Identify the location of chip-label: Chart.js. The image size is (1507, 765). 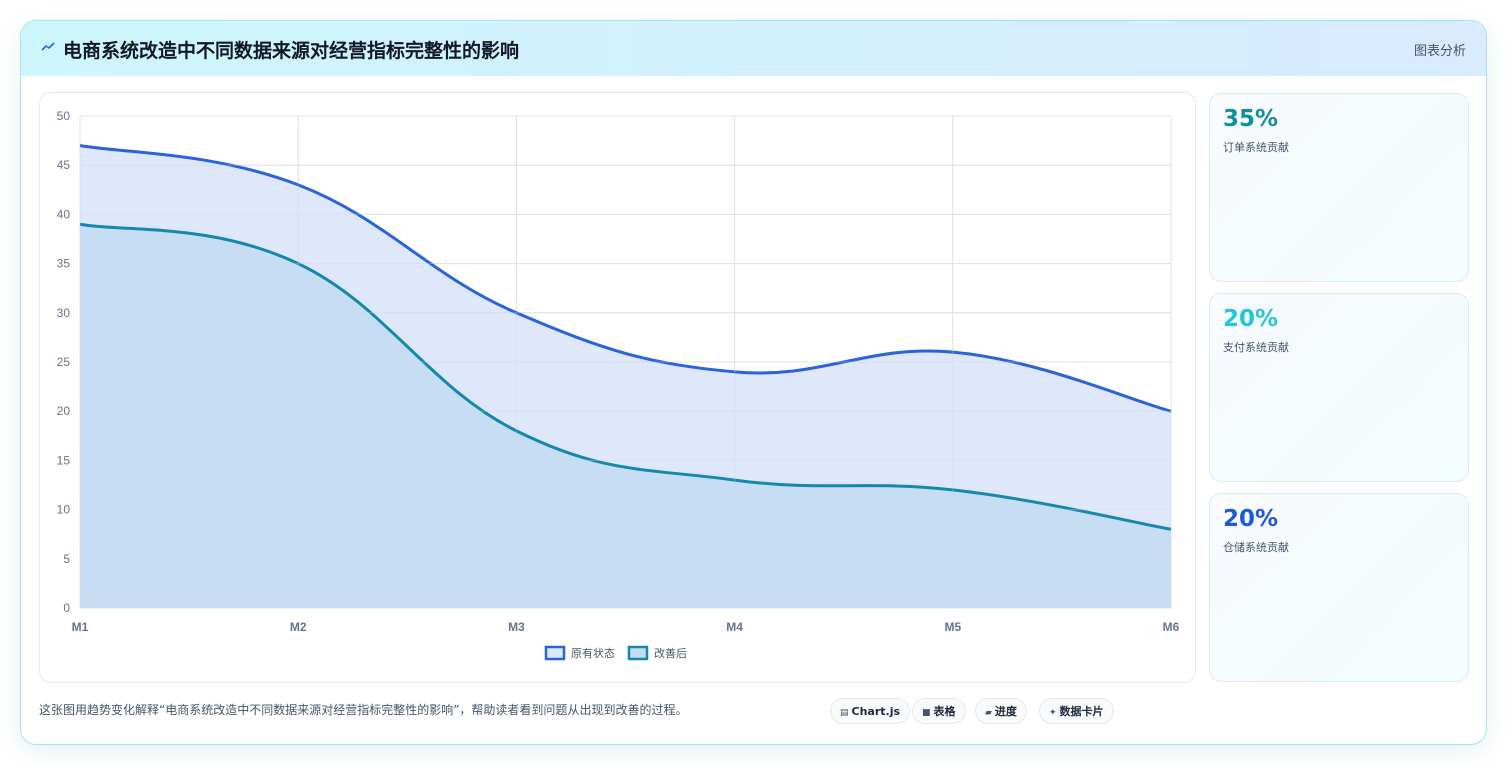
(876, 711).